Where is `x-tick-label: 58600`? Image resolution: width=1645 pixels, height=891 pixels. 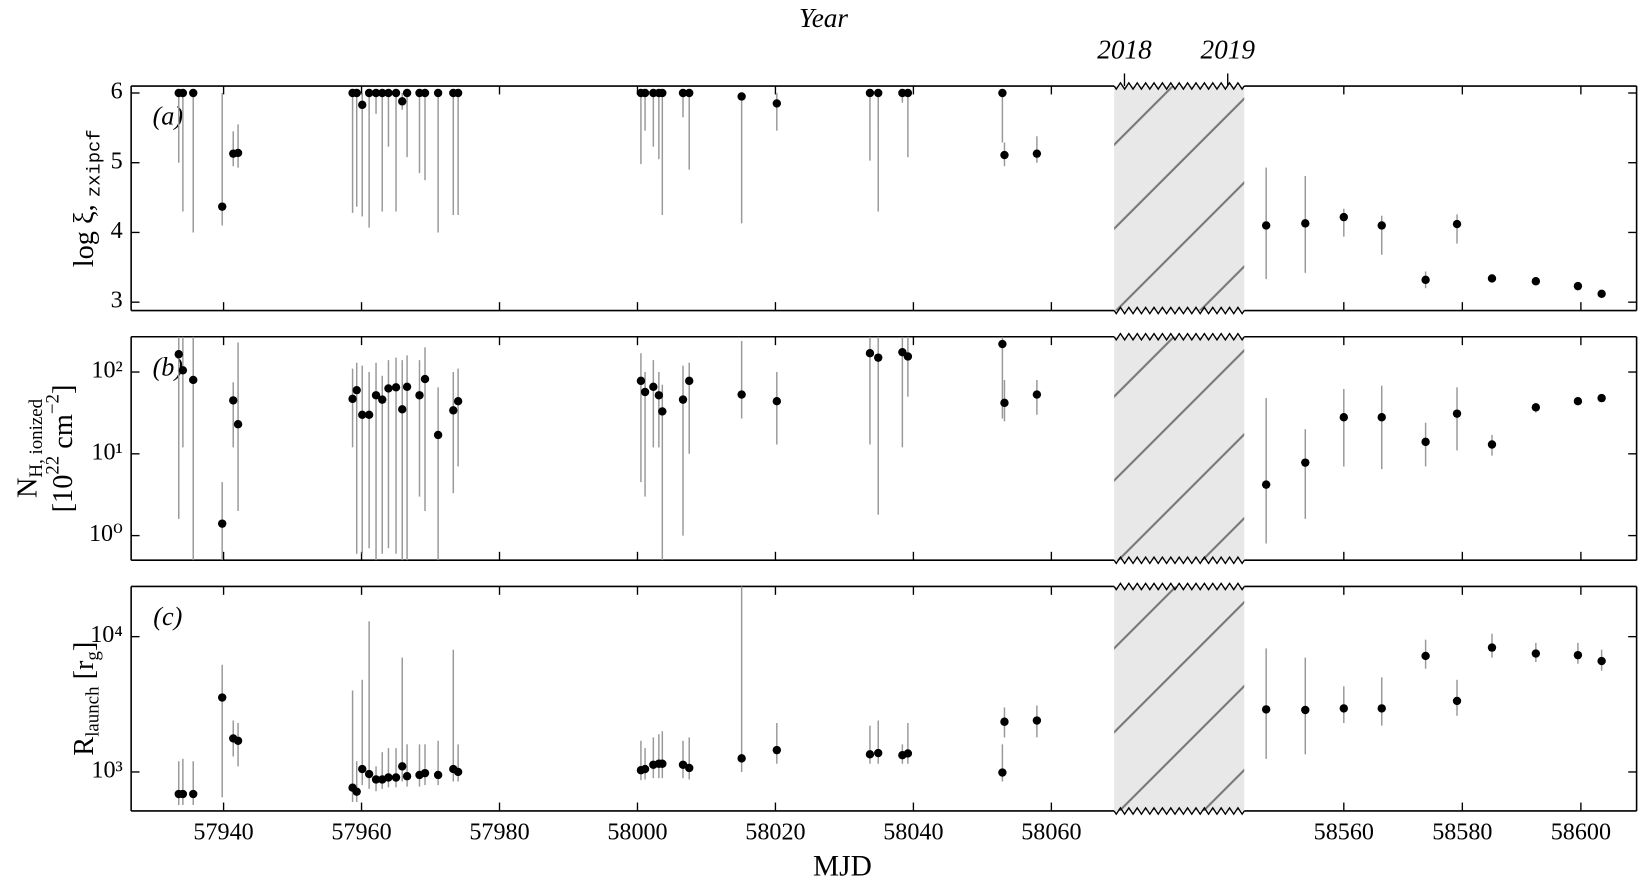
x-tick-label: 58600 is located at coordinates (1581, 833).